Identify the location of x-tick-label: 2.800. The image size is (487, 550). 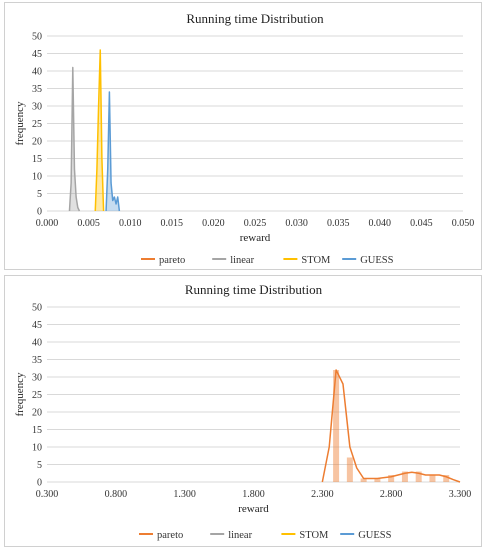
(391, 494).